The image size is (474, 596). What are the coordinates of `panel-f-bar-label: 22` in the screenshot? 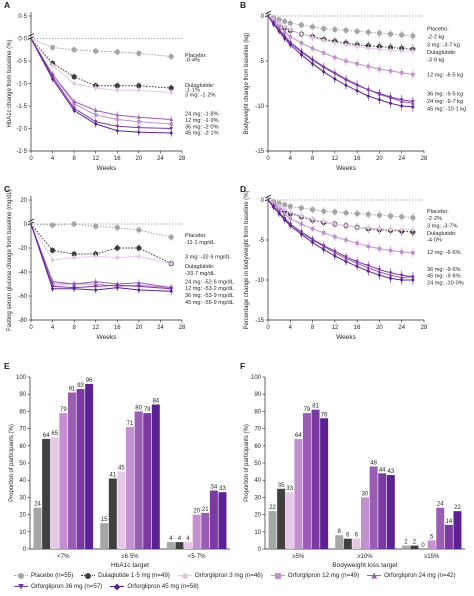 It's located at (272, 508).